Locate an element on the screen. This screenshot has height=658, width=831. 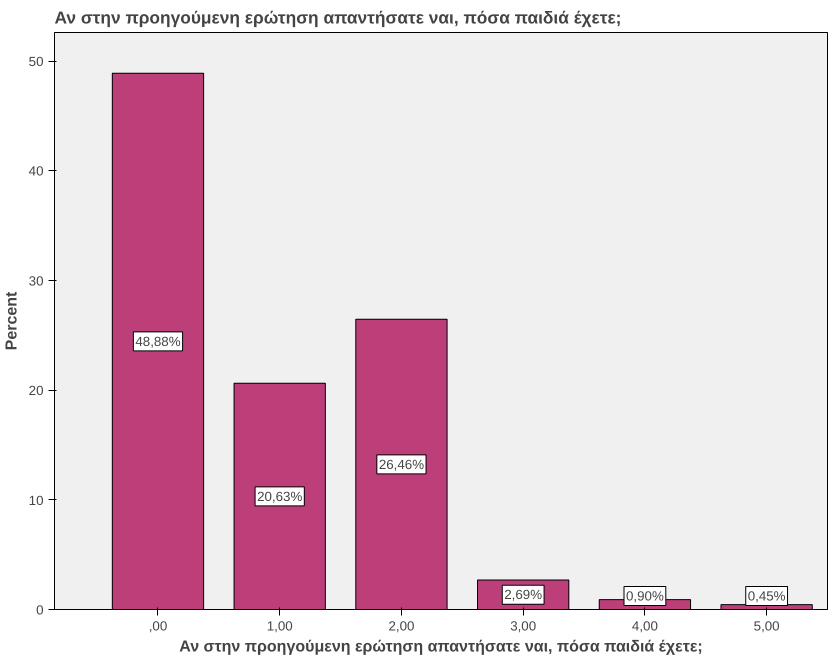
data-label: 0,90% is located at coordinates (645, 596).